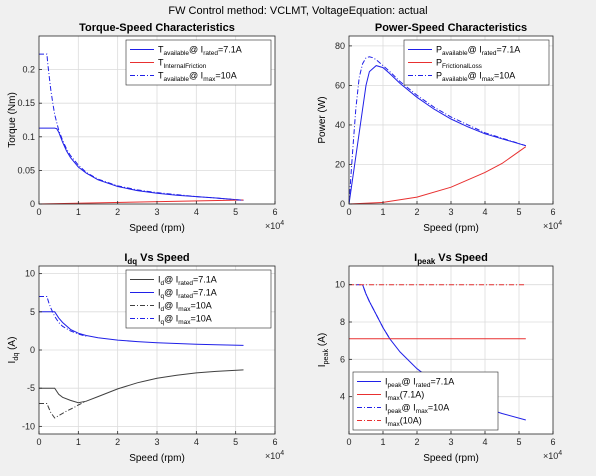 Image resolution: width=596 pixels, height=476 pixels. Describe the element at coordinates (163, 296) in the screenshot. I see `legend-label-2-part-1: q` at that location.